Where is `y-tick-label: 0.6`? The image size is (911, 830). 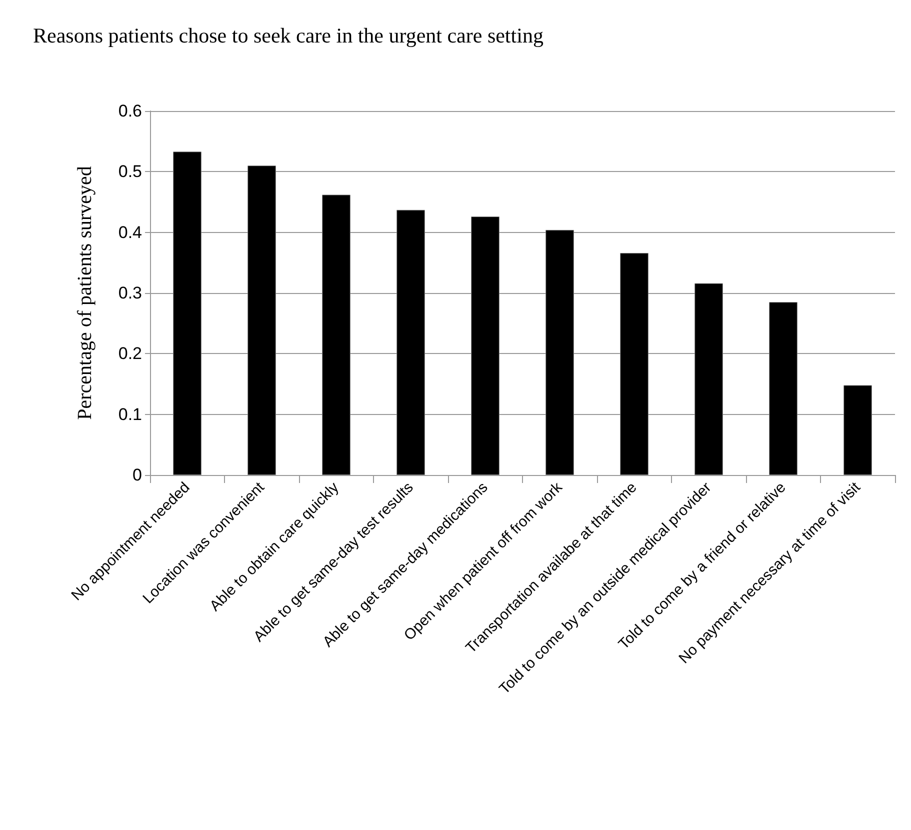 y-tick-label: 0.6 is located at coordinates (130, 111).